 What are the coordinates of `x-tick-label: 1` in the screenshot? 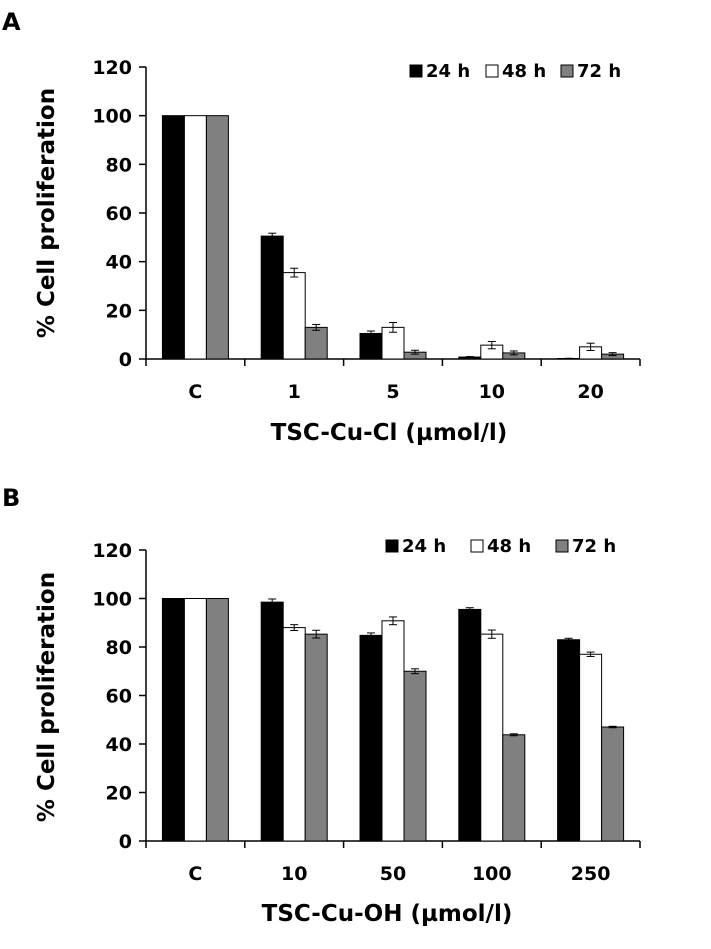 It's located at (294, 392).